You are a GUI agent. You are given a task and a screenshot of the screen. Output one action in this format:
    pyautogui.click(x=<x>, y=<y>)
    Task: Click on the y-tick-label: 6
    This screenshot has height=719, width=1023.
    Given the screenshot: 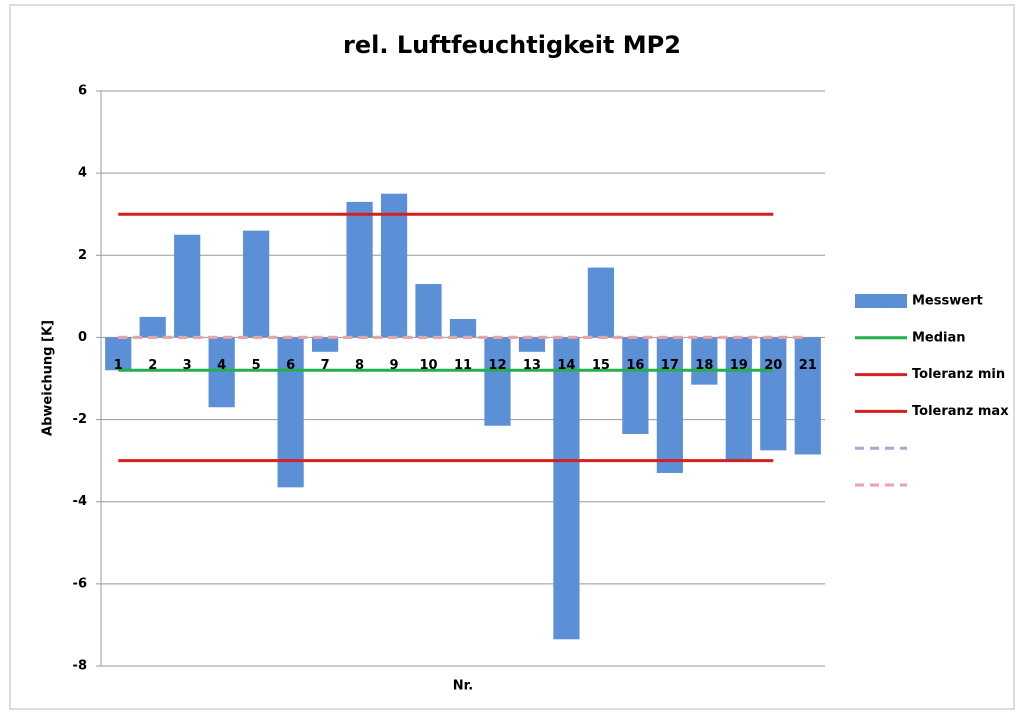 What is the action you would take?
    pyautogui.click(x=82, y=91)
    